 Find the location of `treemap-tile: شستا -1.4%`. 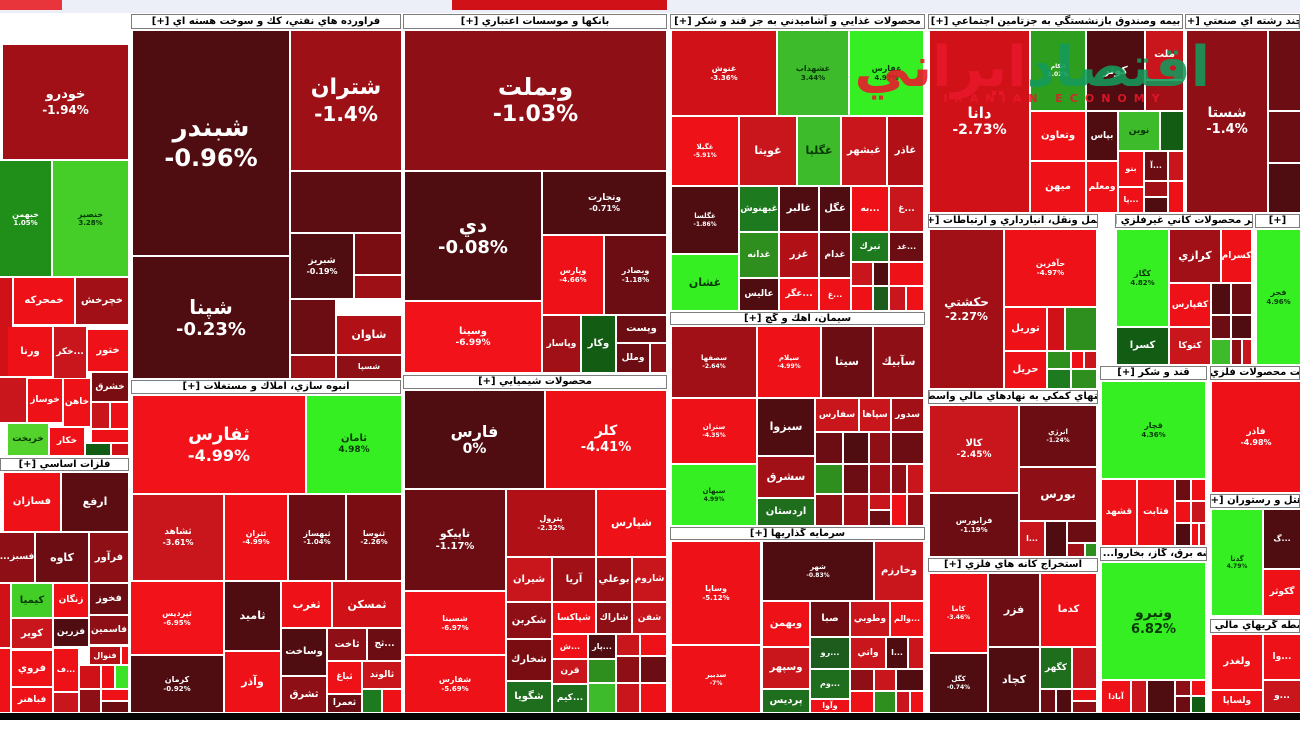

treemap-tile: شستا -1.4% is located at coordinates (1227, 121).